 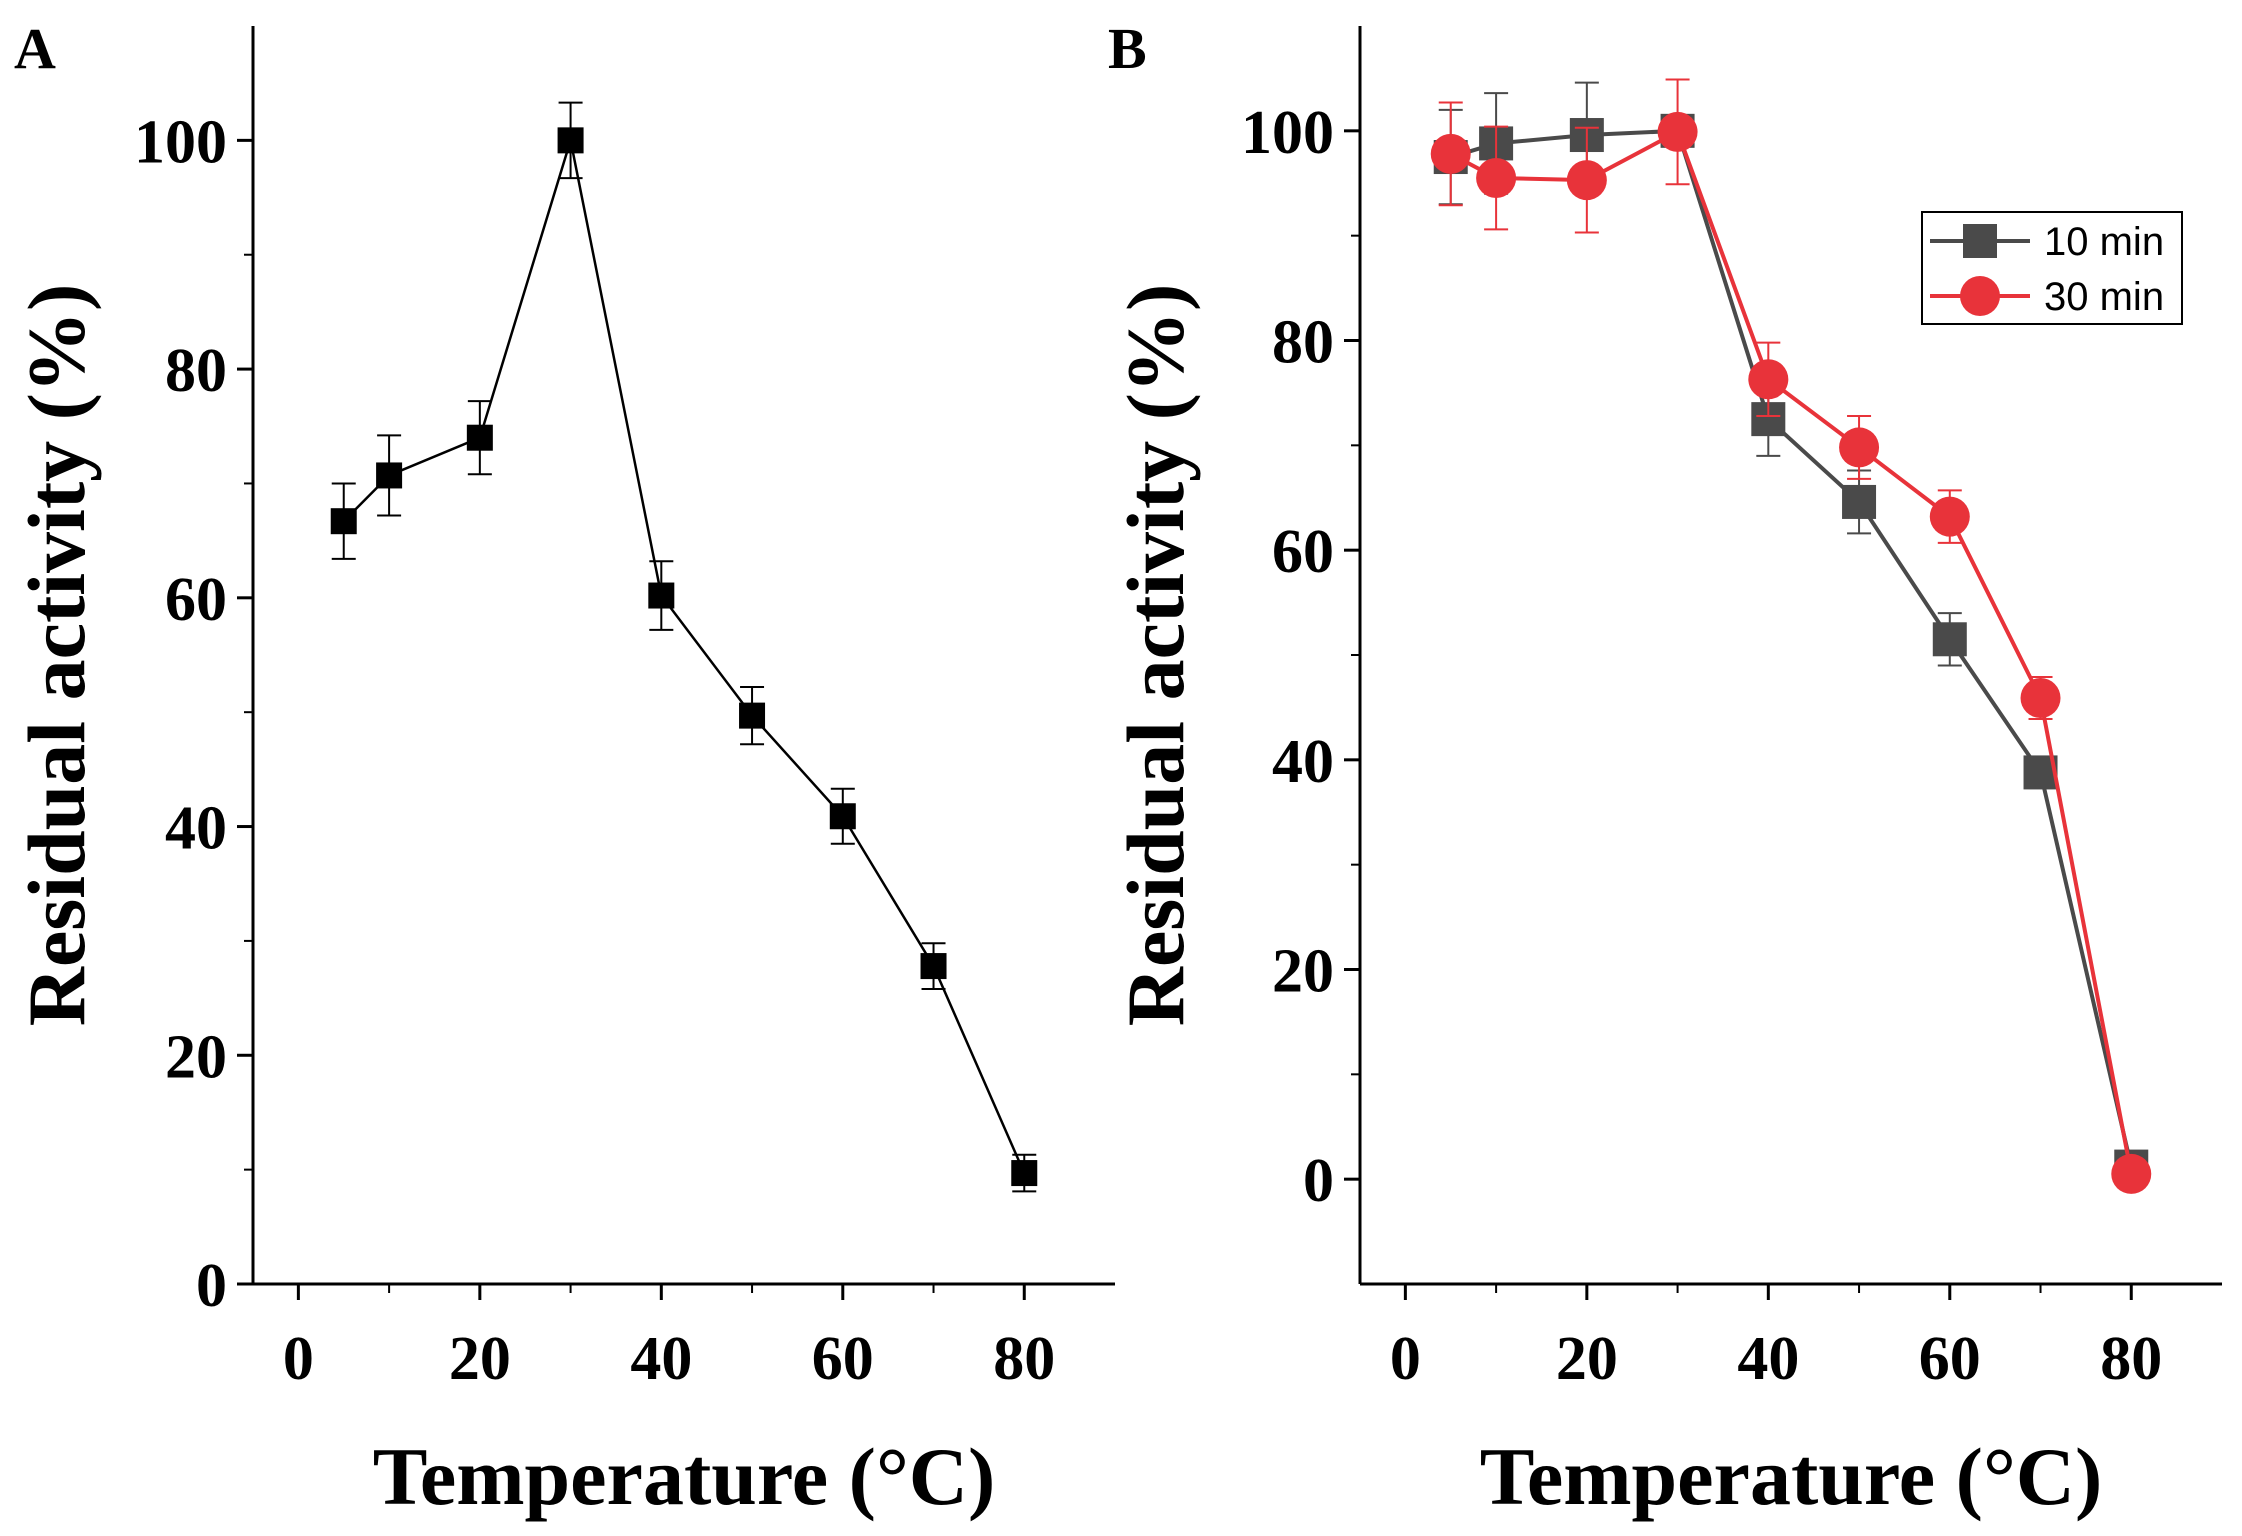 What do you see at coordinates (2131, 1359) in the screenshot?
I see `panel-b-x-tick-label: 80` at bounding box center [2131, 1359].